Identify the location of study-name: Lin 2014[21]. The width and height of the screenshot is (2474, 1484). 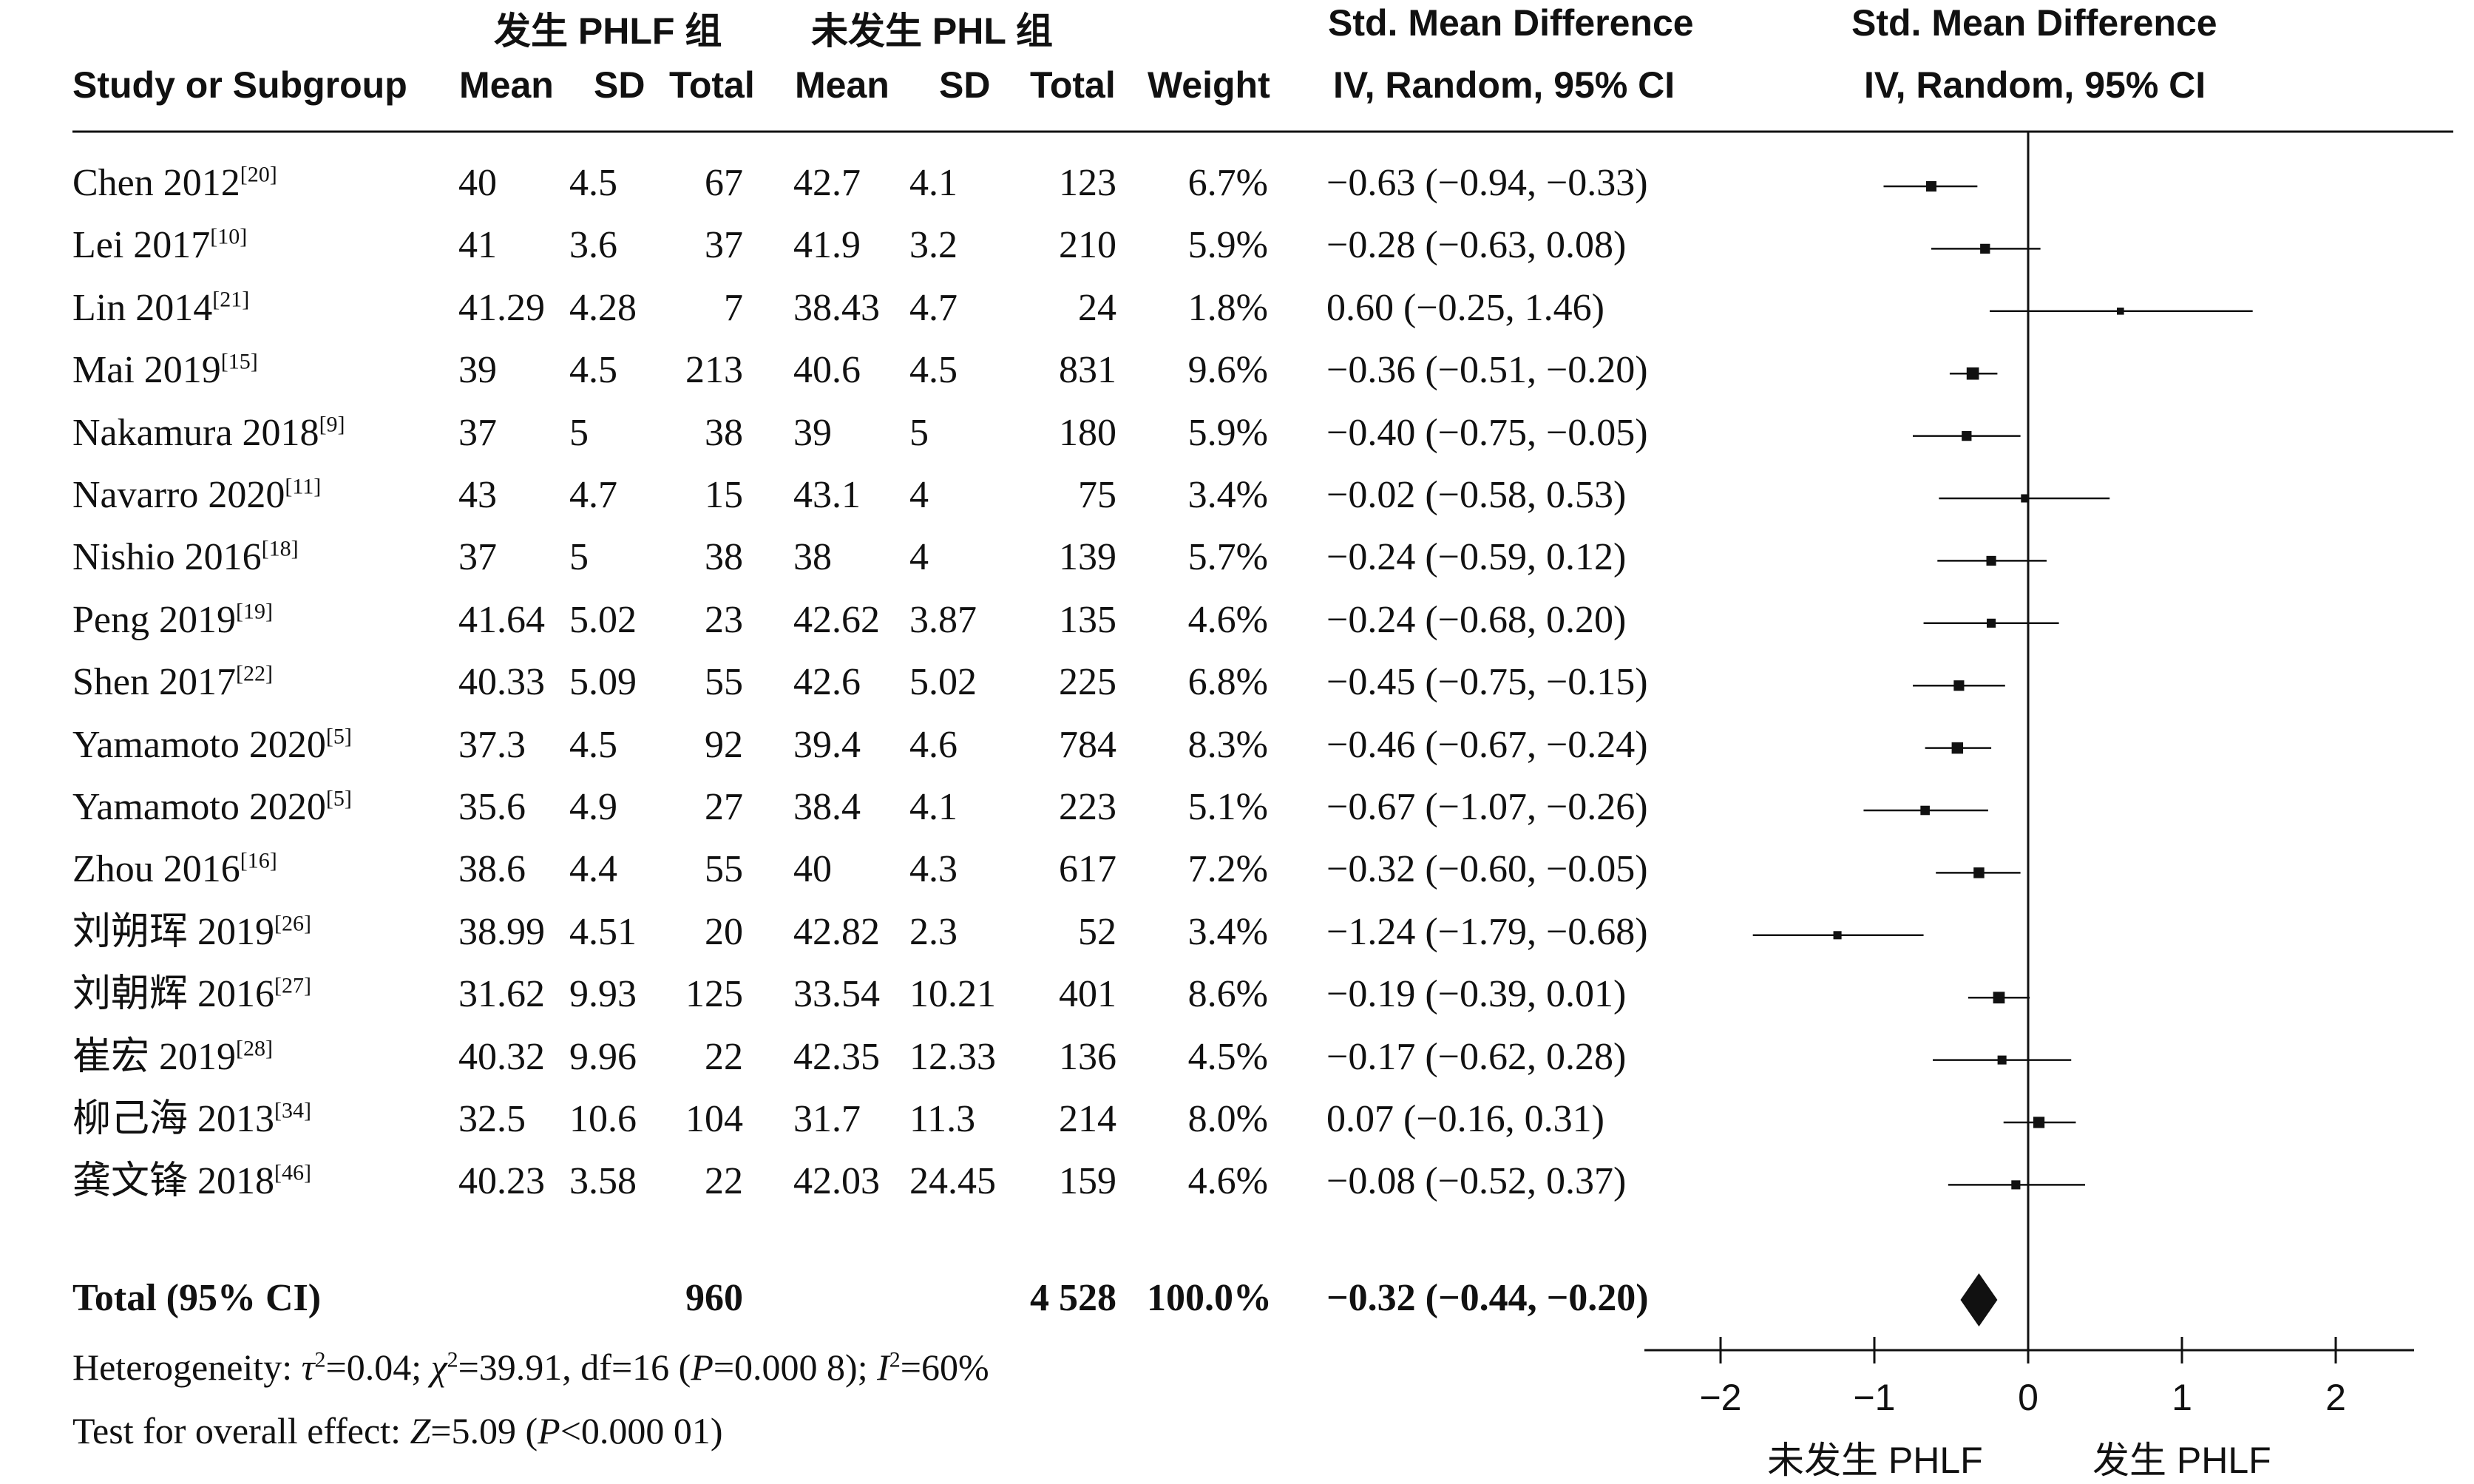
(161, 307).